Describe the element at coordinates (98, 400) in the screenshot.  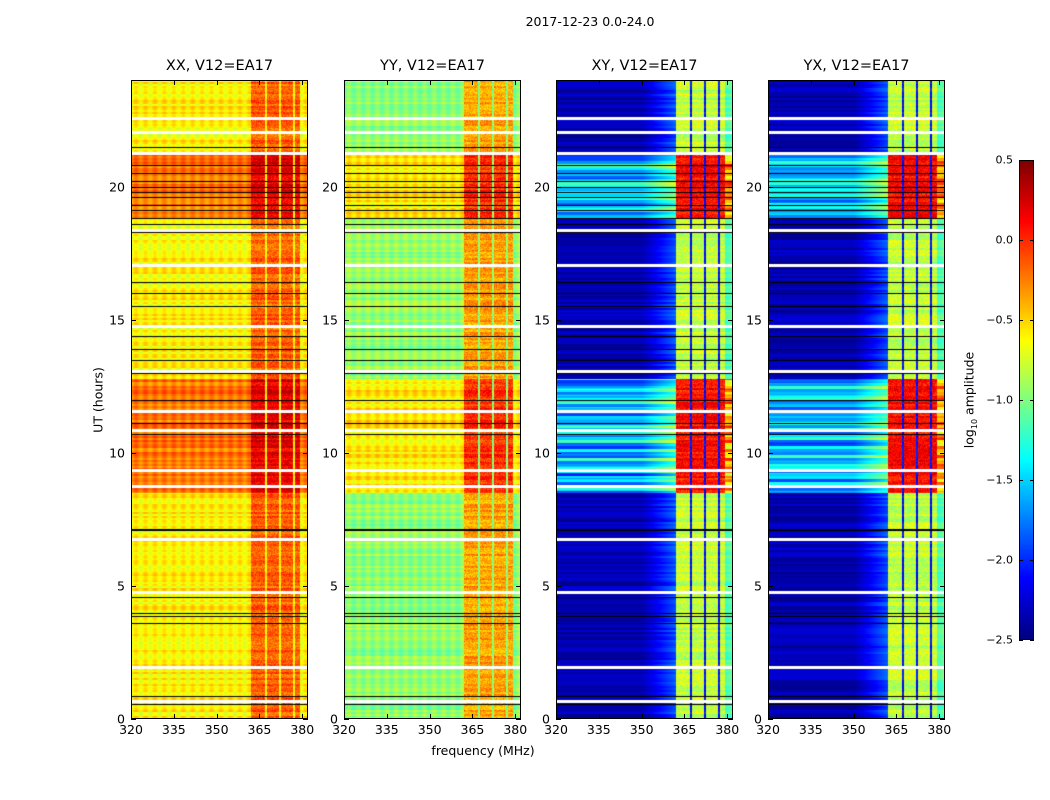
I see `y-axis-label: UT (hours)` at that location.